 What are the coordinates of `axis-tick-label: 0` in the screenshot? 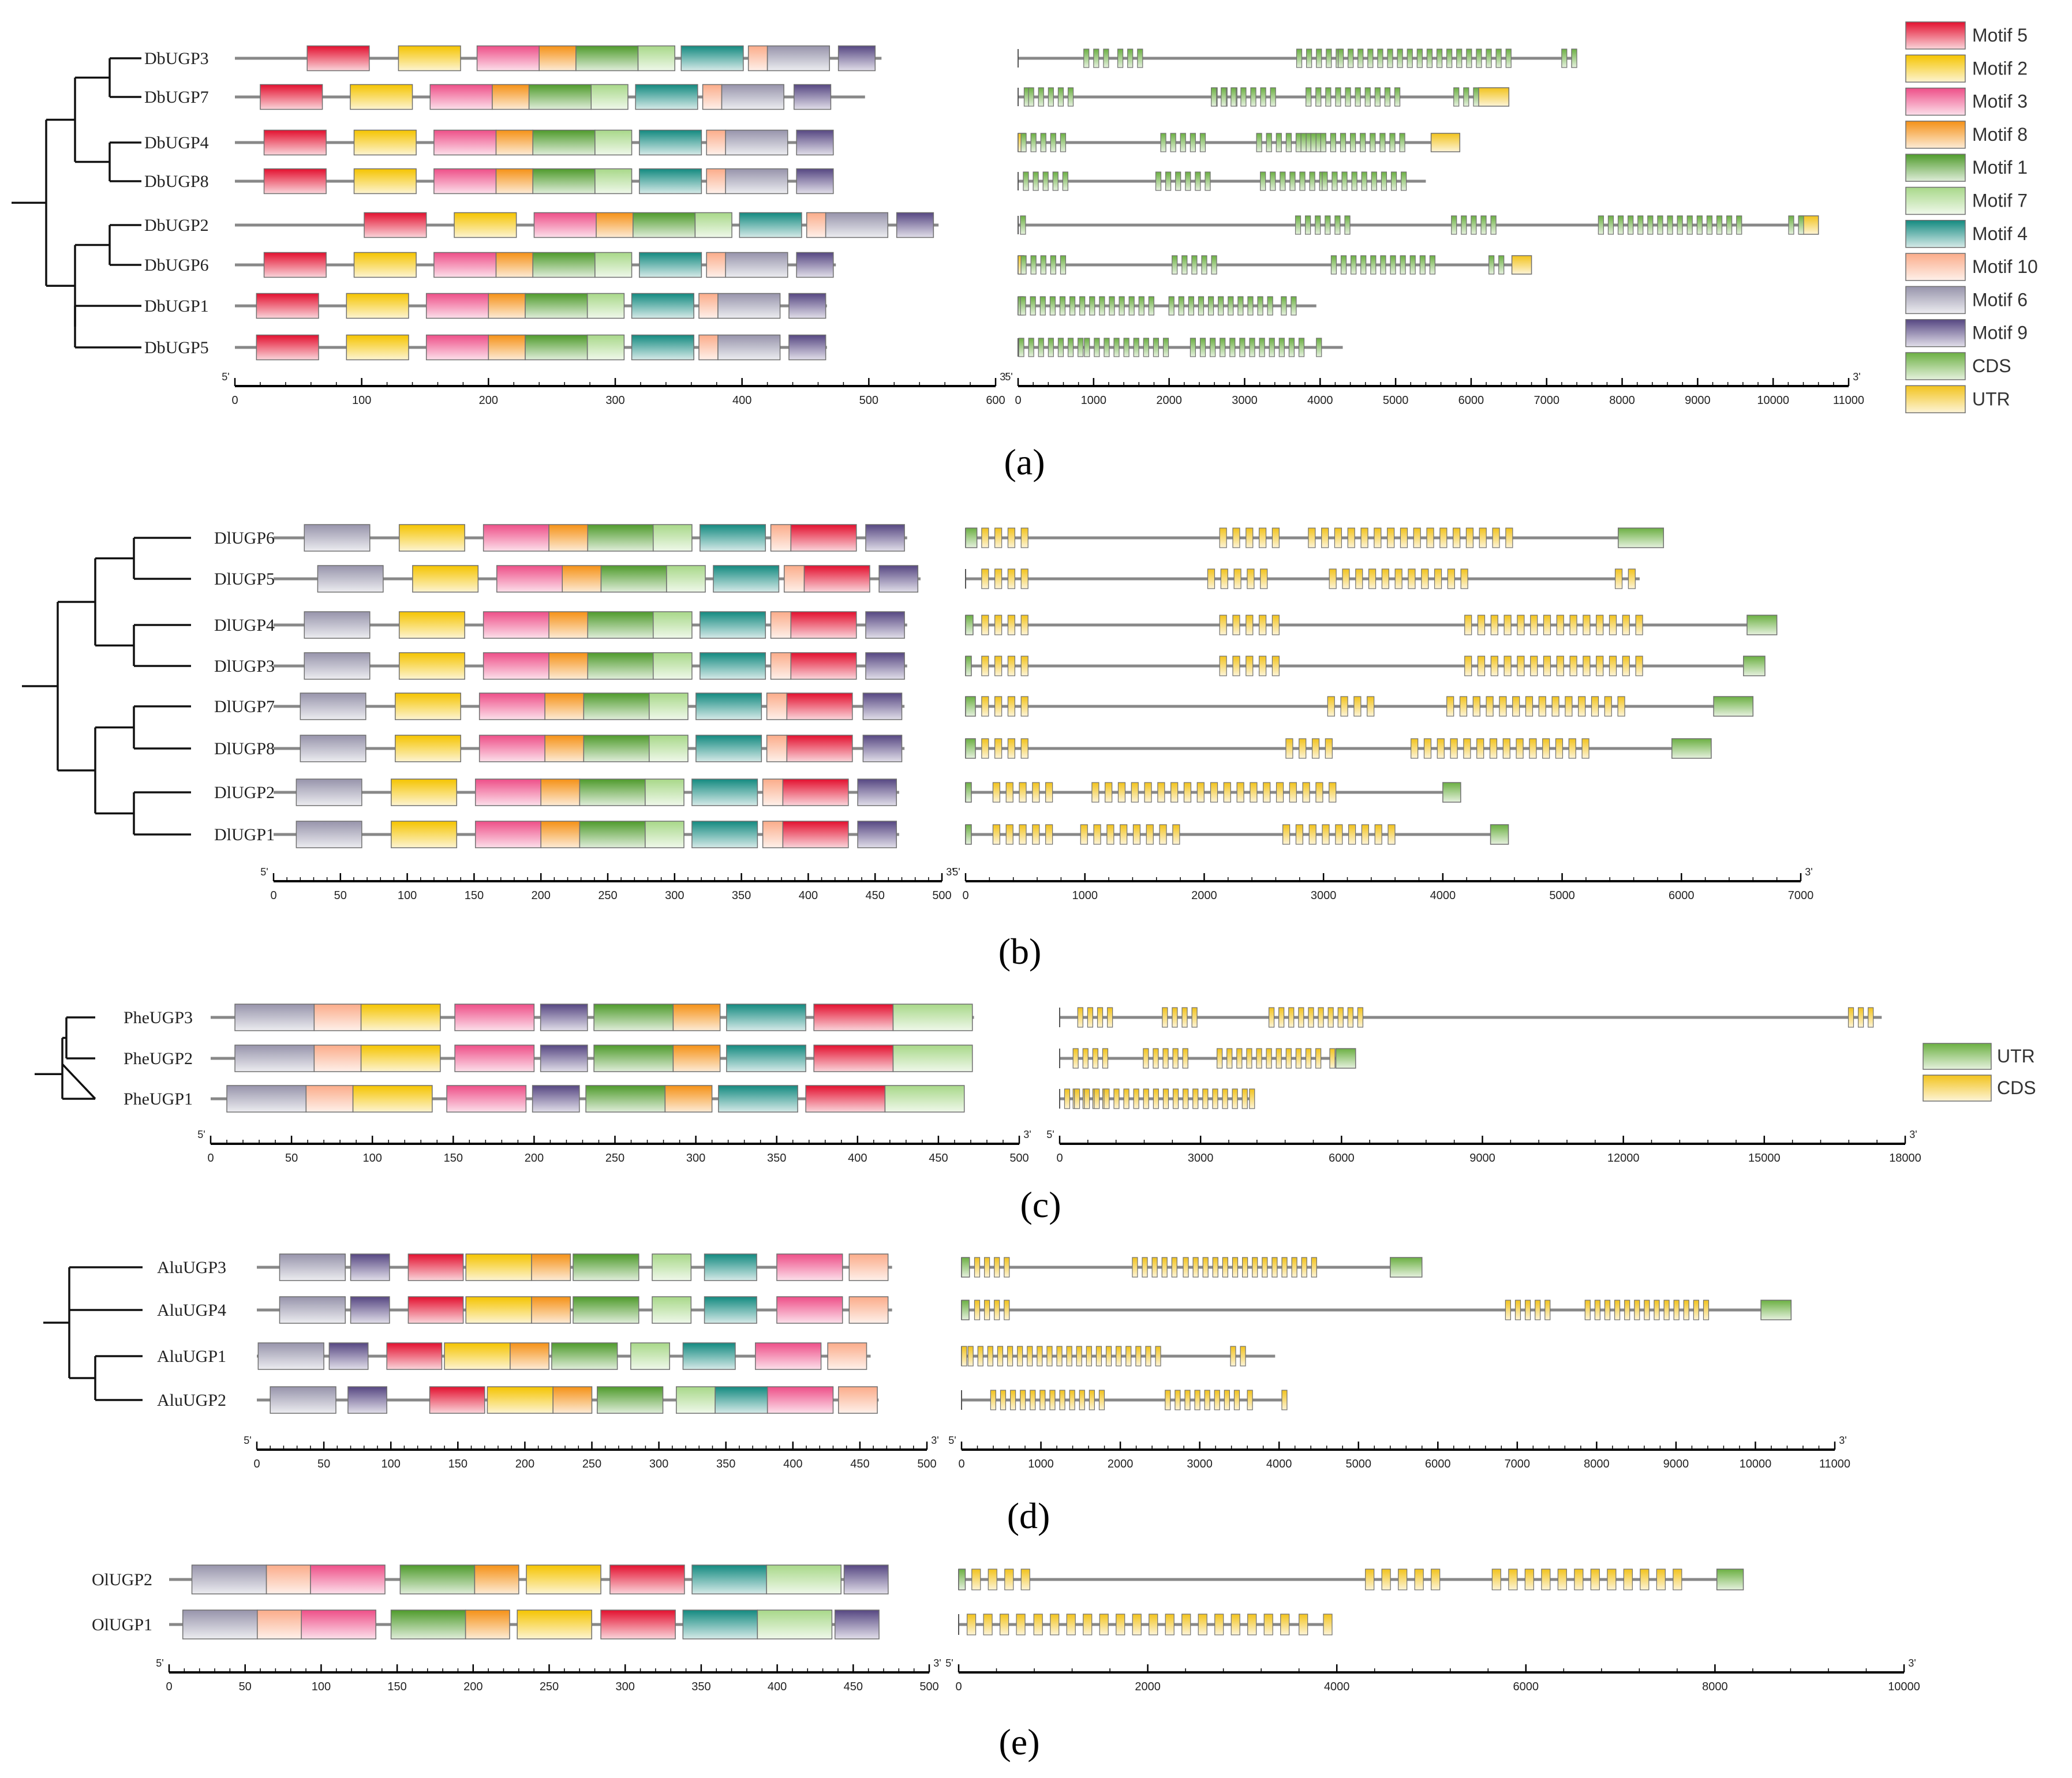 It's located at (169, 1686).